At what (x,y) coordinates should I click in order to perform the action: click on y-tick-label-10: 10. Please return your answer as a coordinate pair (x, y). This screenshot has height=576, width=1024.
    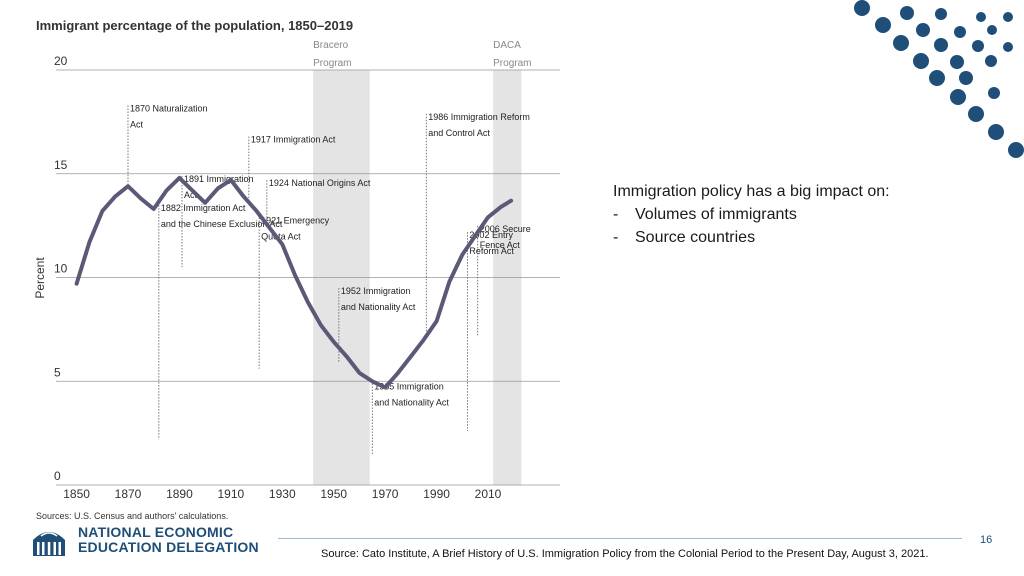
    Looking at the image, I should click on (61, 269).